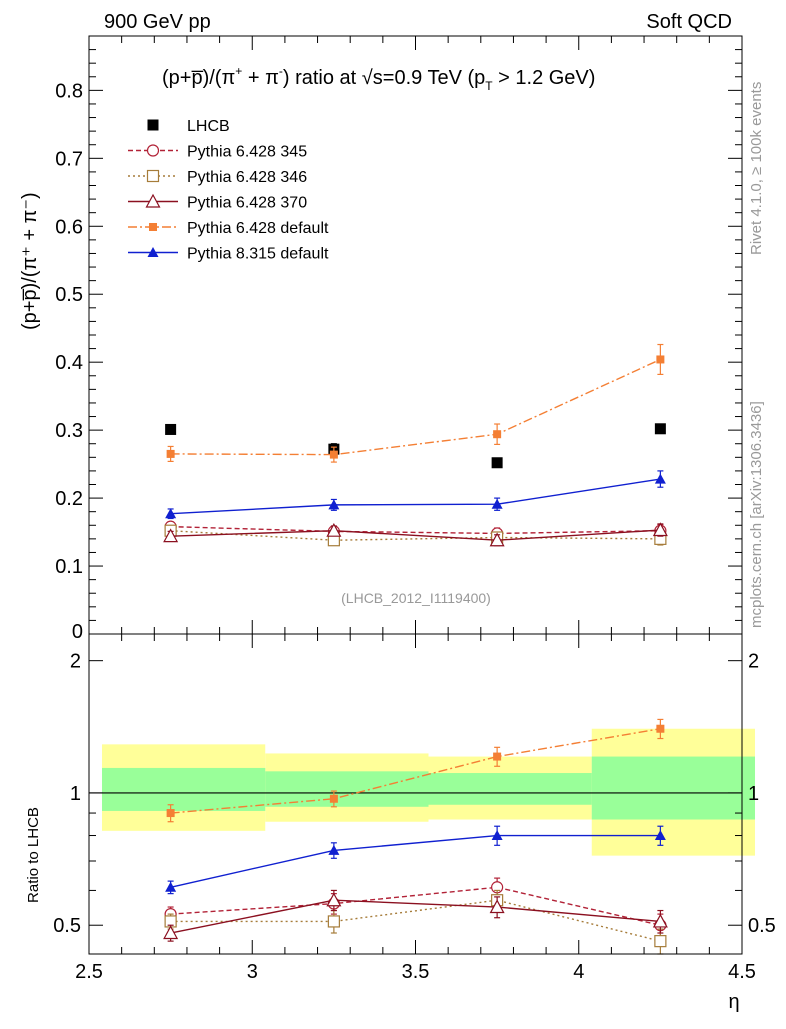  What do you see at coordinates (69, 431) in the screenshot?
I see `y-tick-label: 0.3` at bounding box center [69, 431].